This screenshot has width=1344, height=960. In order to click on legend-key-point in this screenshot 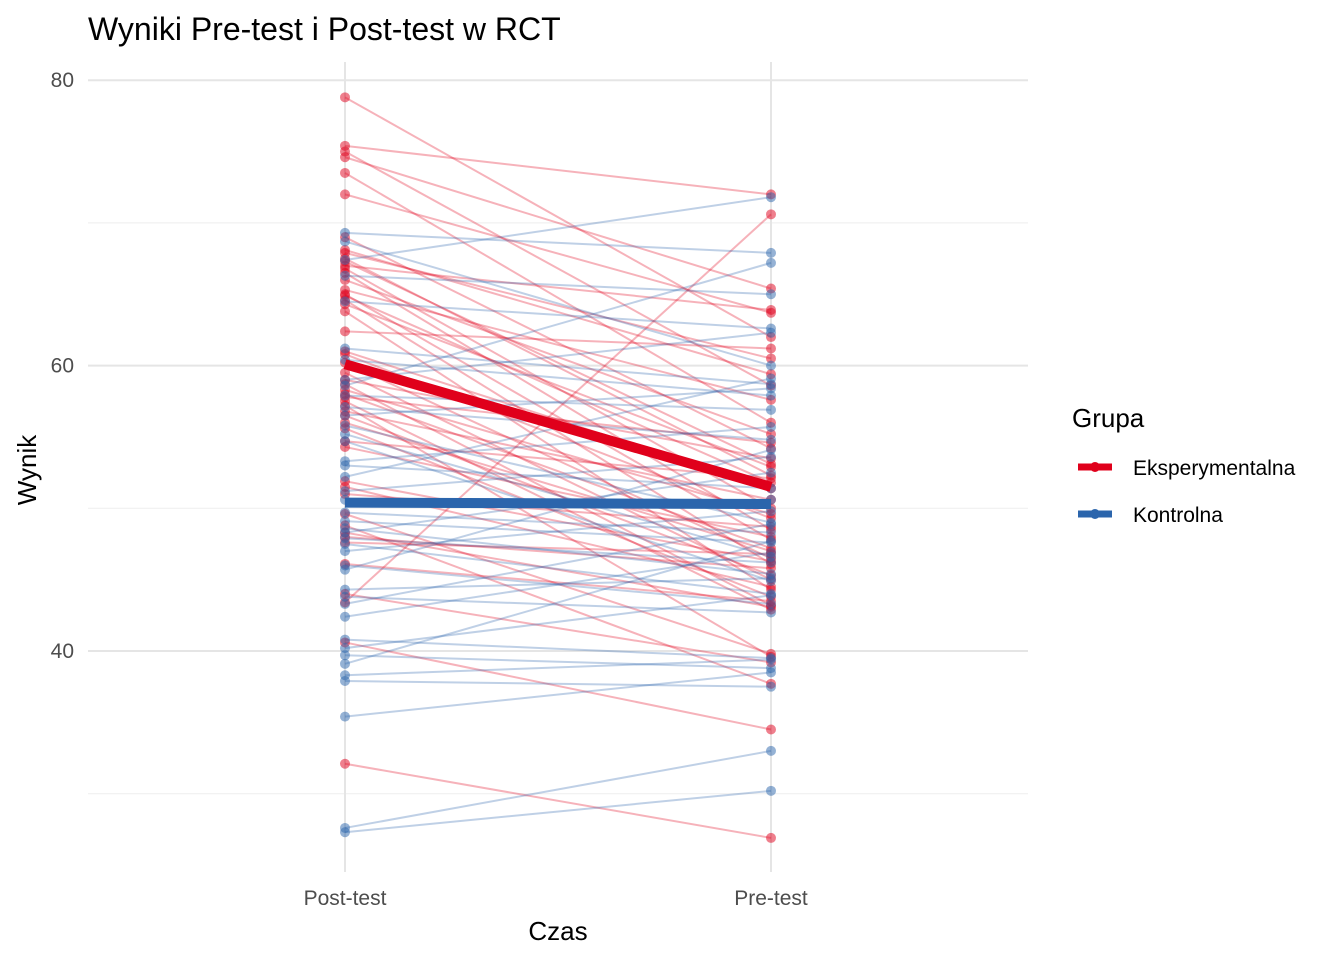, I will do `click(1095, 467)`.